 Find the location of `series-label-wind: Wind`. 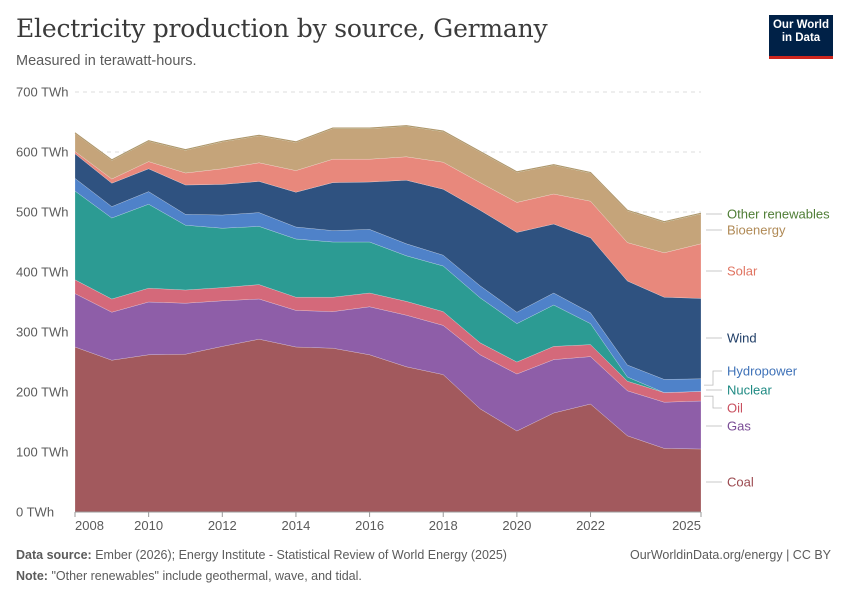

series-label-wind: Wind is located at coordinates (742, 338).